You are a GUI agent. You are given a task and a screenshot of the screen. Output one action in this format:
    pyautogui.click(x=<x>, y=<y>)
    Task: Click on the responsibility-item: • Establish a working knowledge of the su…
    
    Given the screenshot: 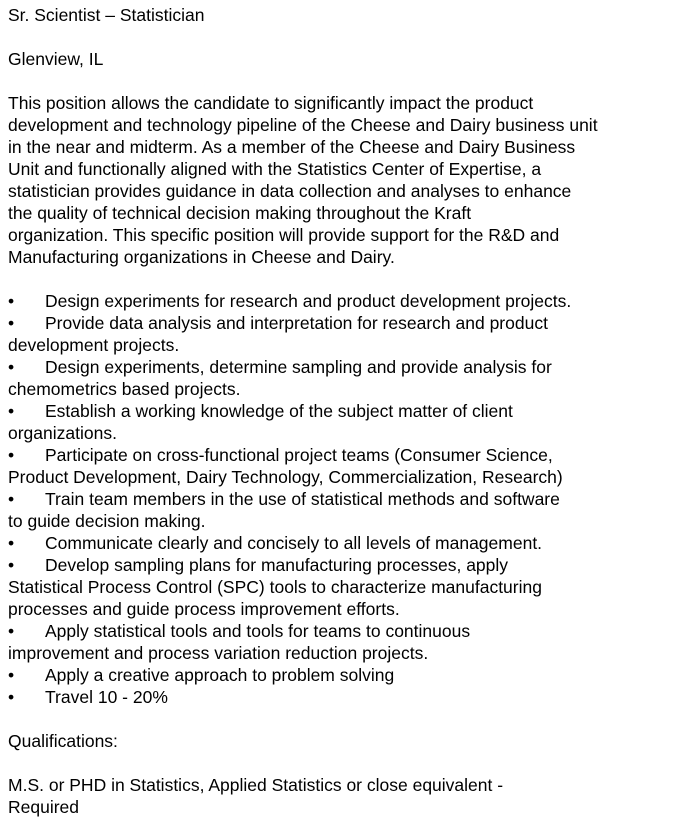 What is the action you would take?
    pyautogui.click(x=341, y=422)
    